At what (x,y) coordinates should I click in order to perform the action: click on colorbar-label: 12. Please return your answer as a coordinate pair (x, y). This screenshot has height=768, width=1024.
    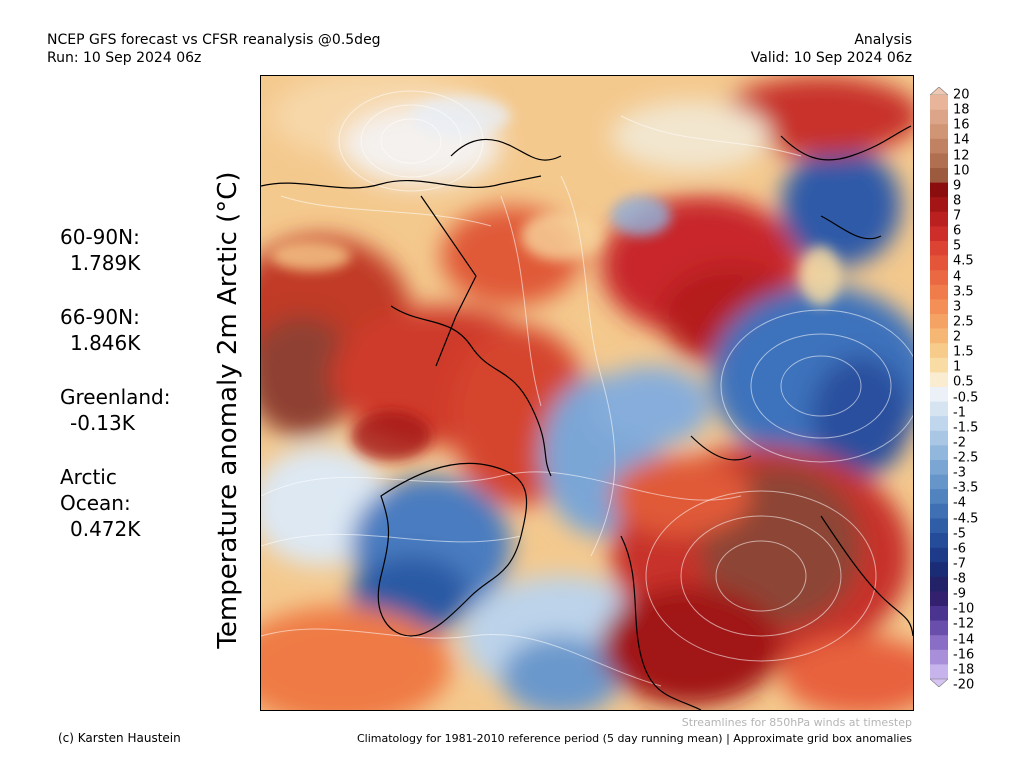
    Looking at the image, I should click on (961, 155).